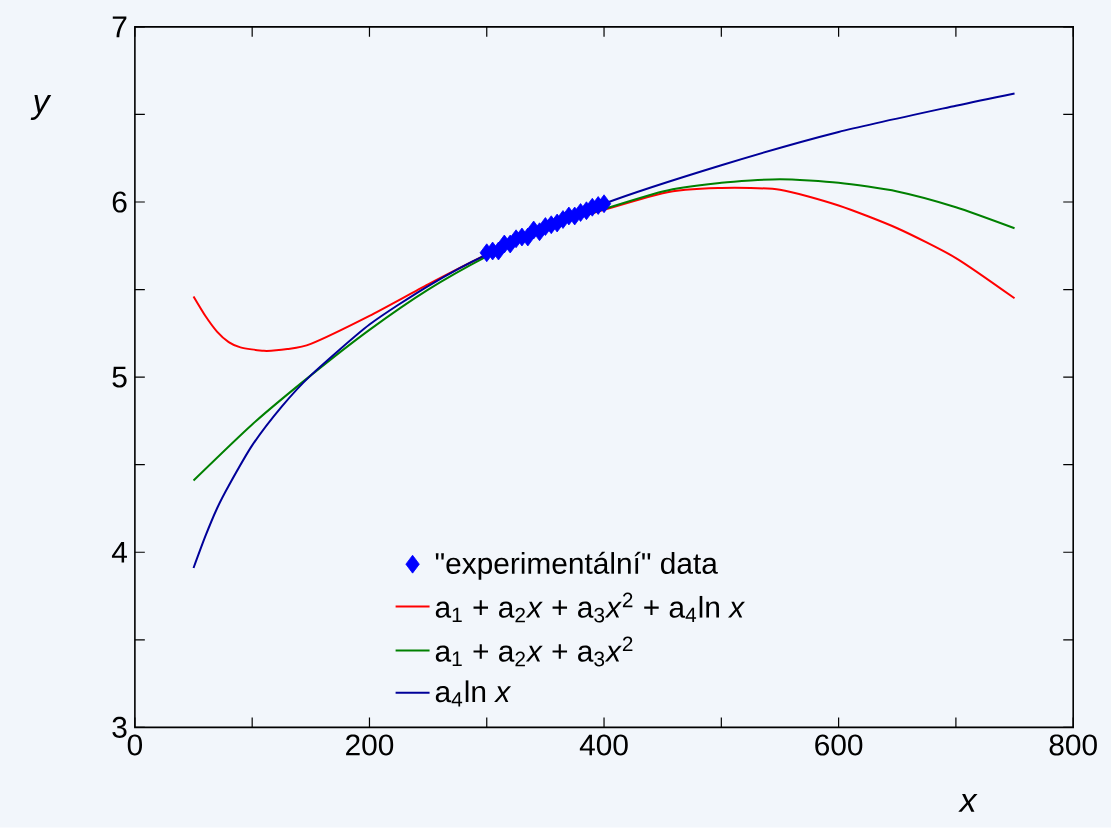 The height and width of the screenshot is (828, 1111). I want to click on y-tick-label: 7, so click(119, 27).